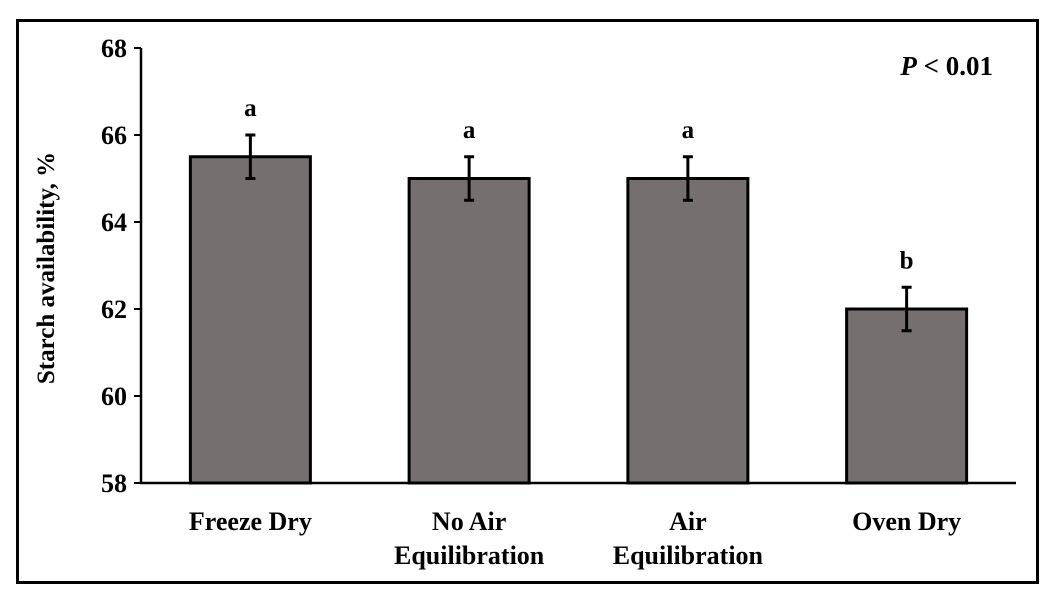 This screenshot has width=1057, height=604. What do you see at coordinates (688, 521) in the screenshot?
I see `x-tick-label: Air` at bounding box center [688, 521].